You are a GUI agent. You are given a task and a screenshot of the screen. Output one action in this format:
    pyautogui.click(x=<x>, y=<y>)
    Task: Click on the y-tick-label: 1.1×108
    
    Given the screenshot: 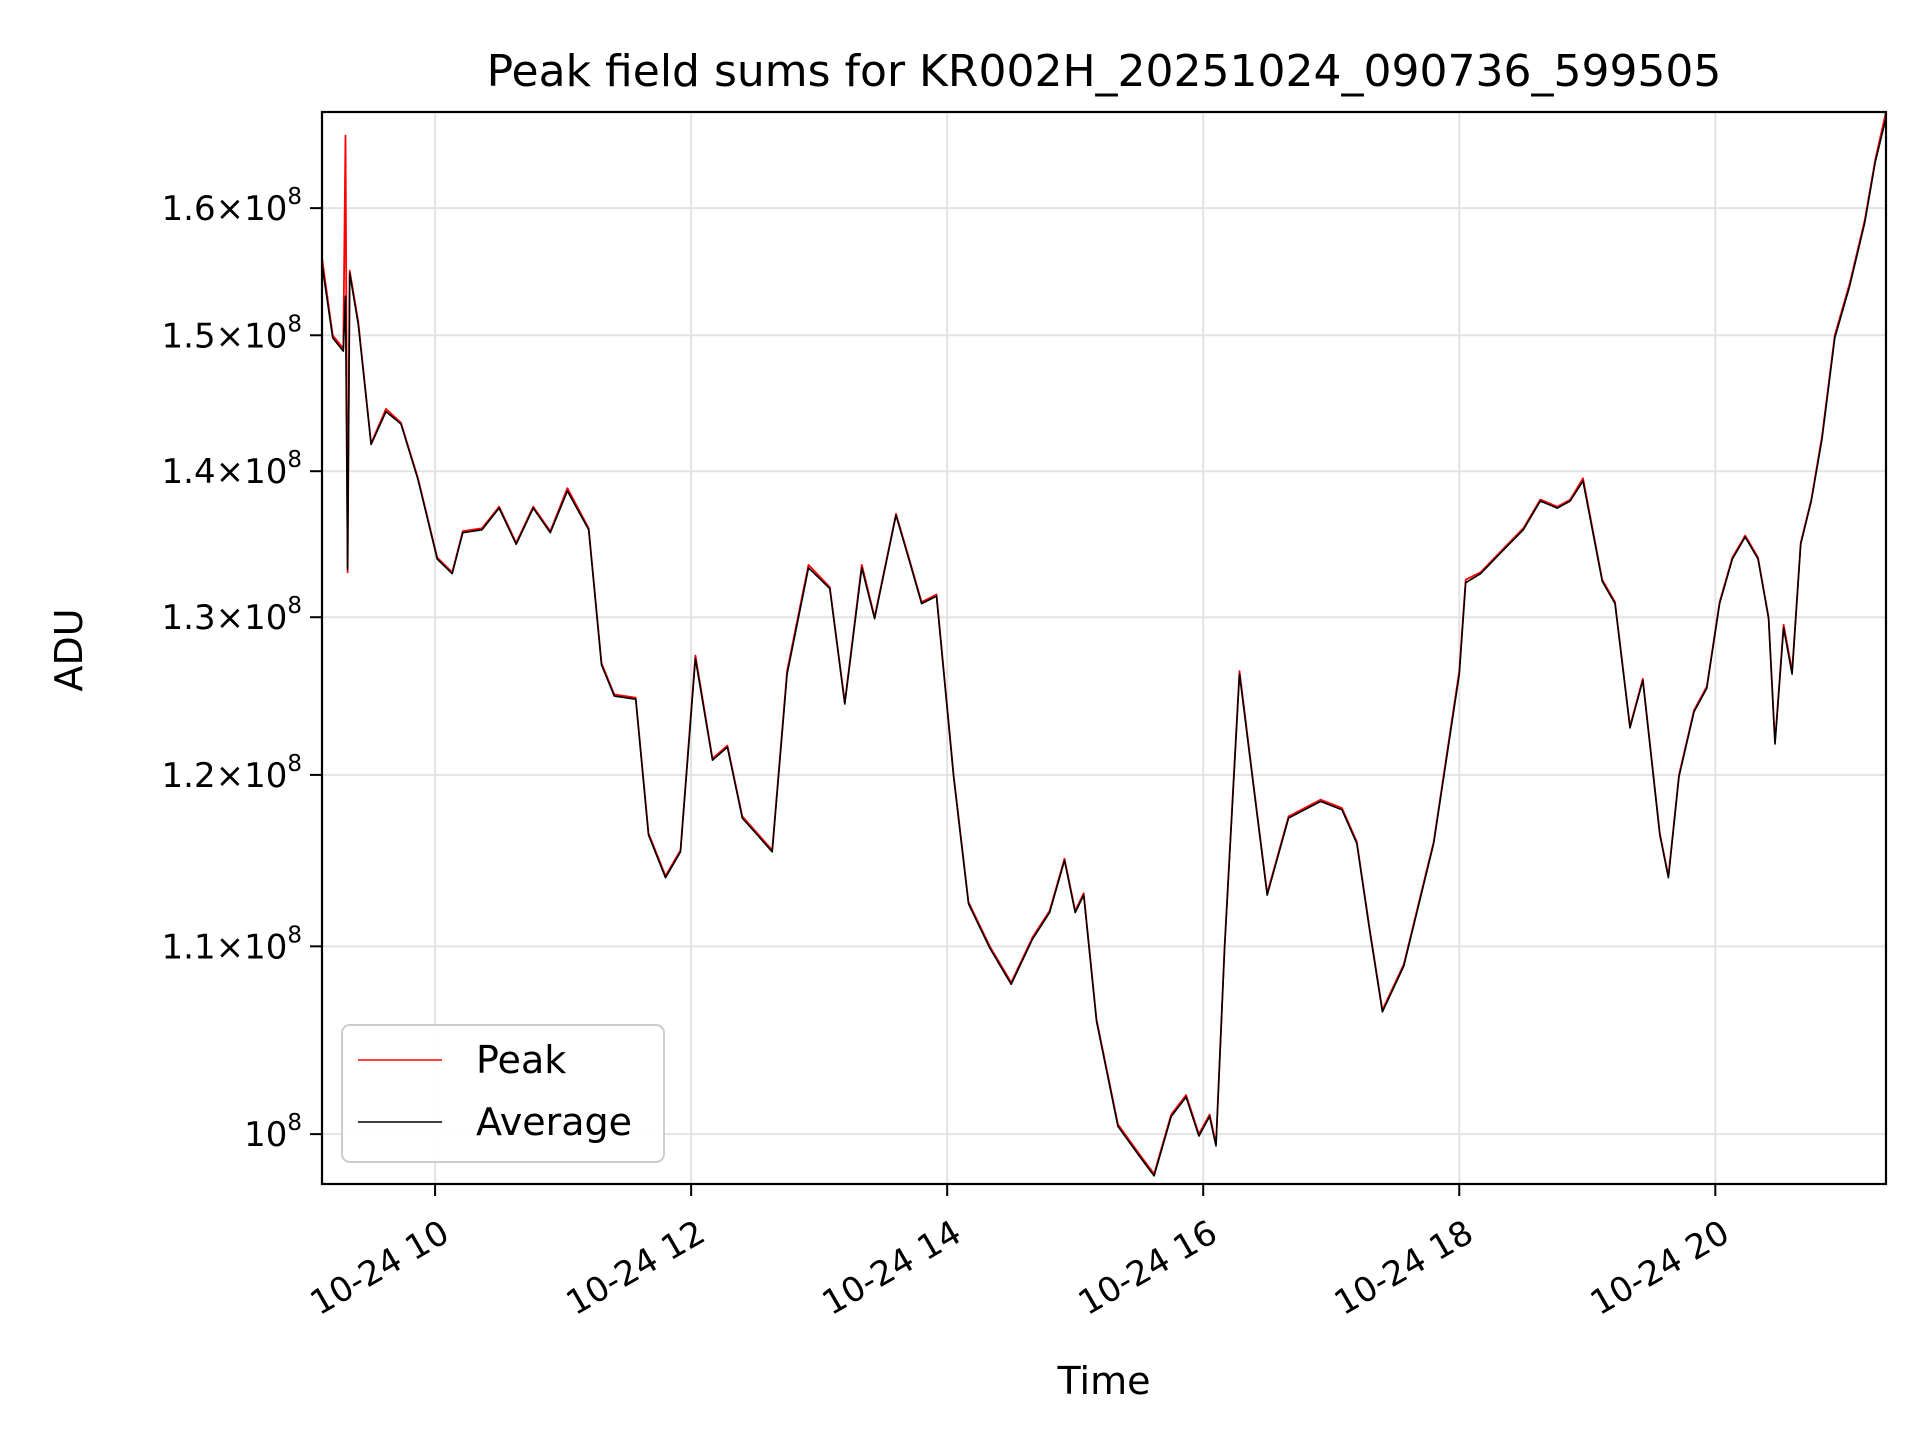 What is the action you would take?
    pyautogui.click(x=232, y=944)
    